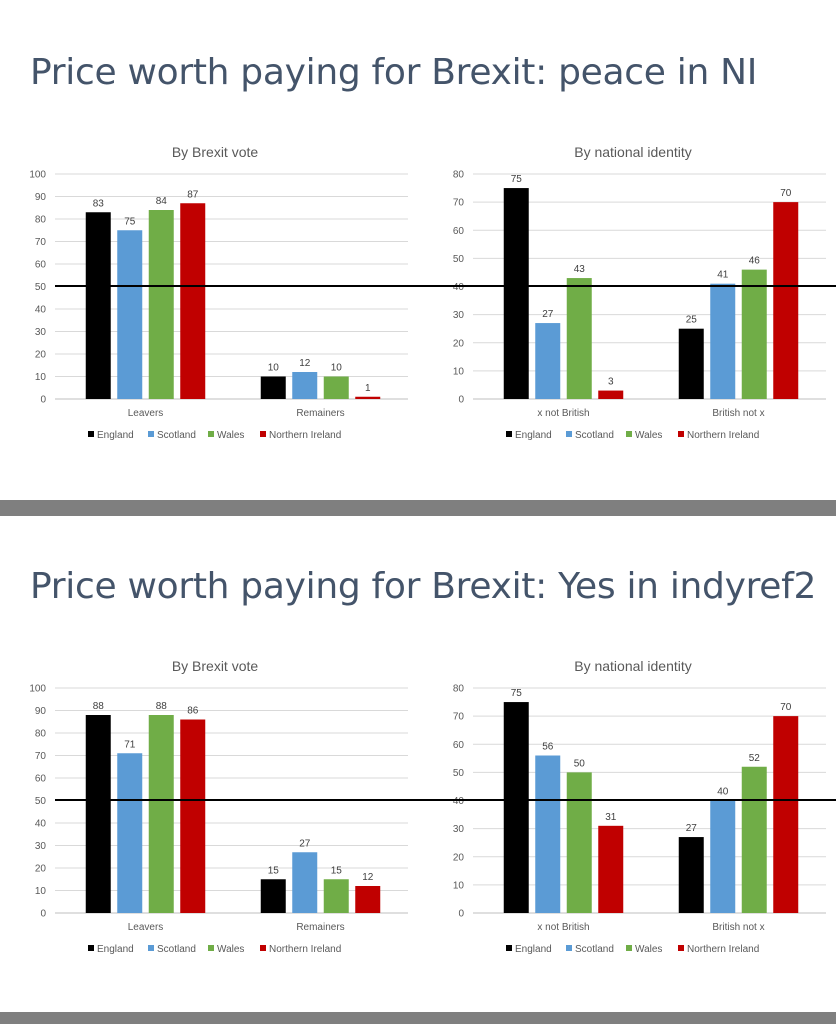 This screenshot has width=836, height=1024. I want to click on bar-wales-leavers, so click(161, 814).